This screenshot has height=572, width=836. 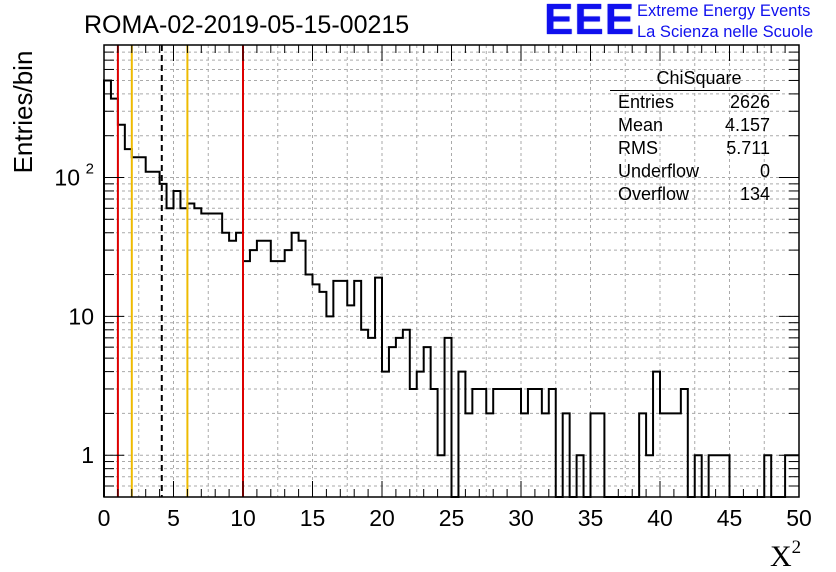 I want to click on y-tick-label: 1, so click(x=87, y=455).